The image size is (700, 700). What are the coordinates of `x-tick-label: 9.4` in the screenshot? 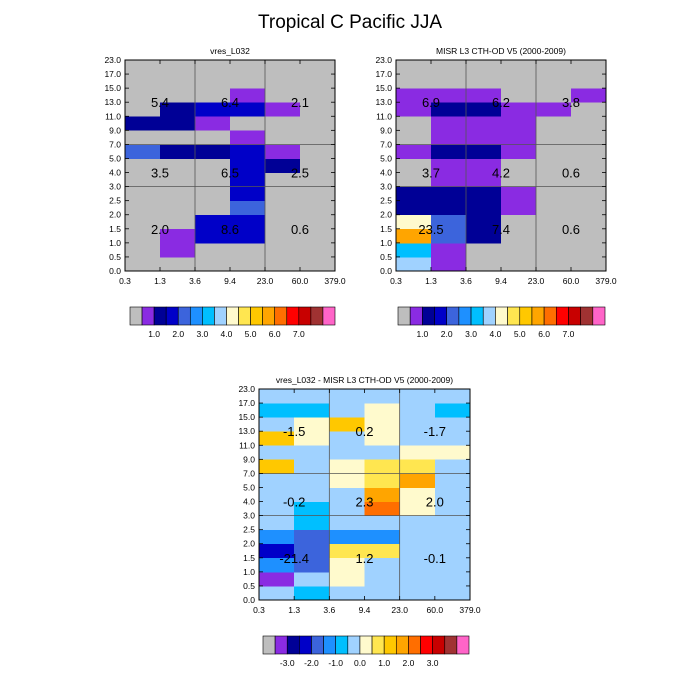 It's located at (230, 281).